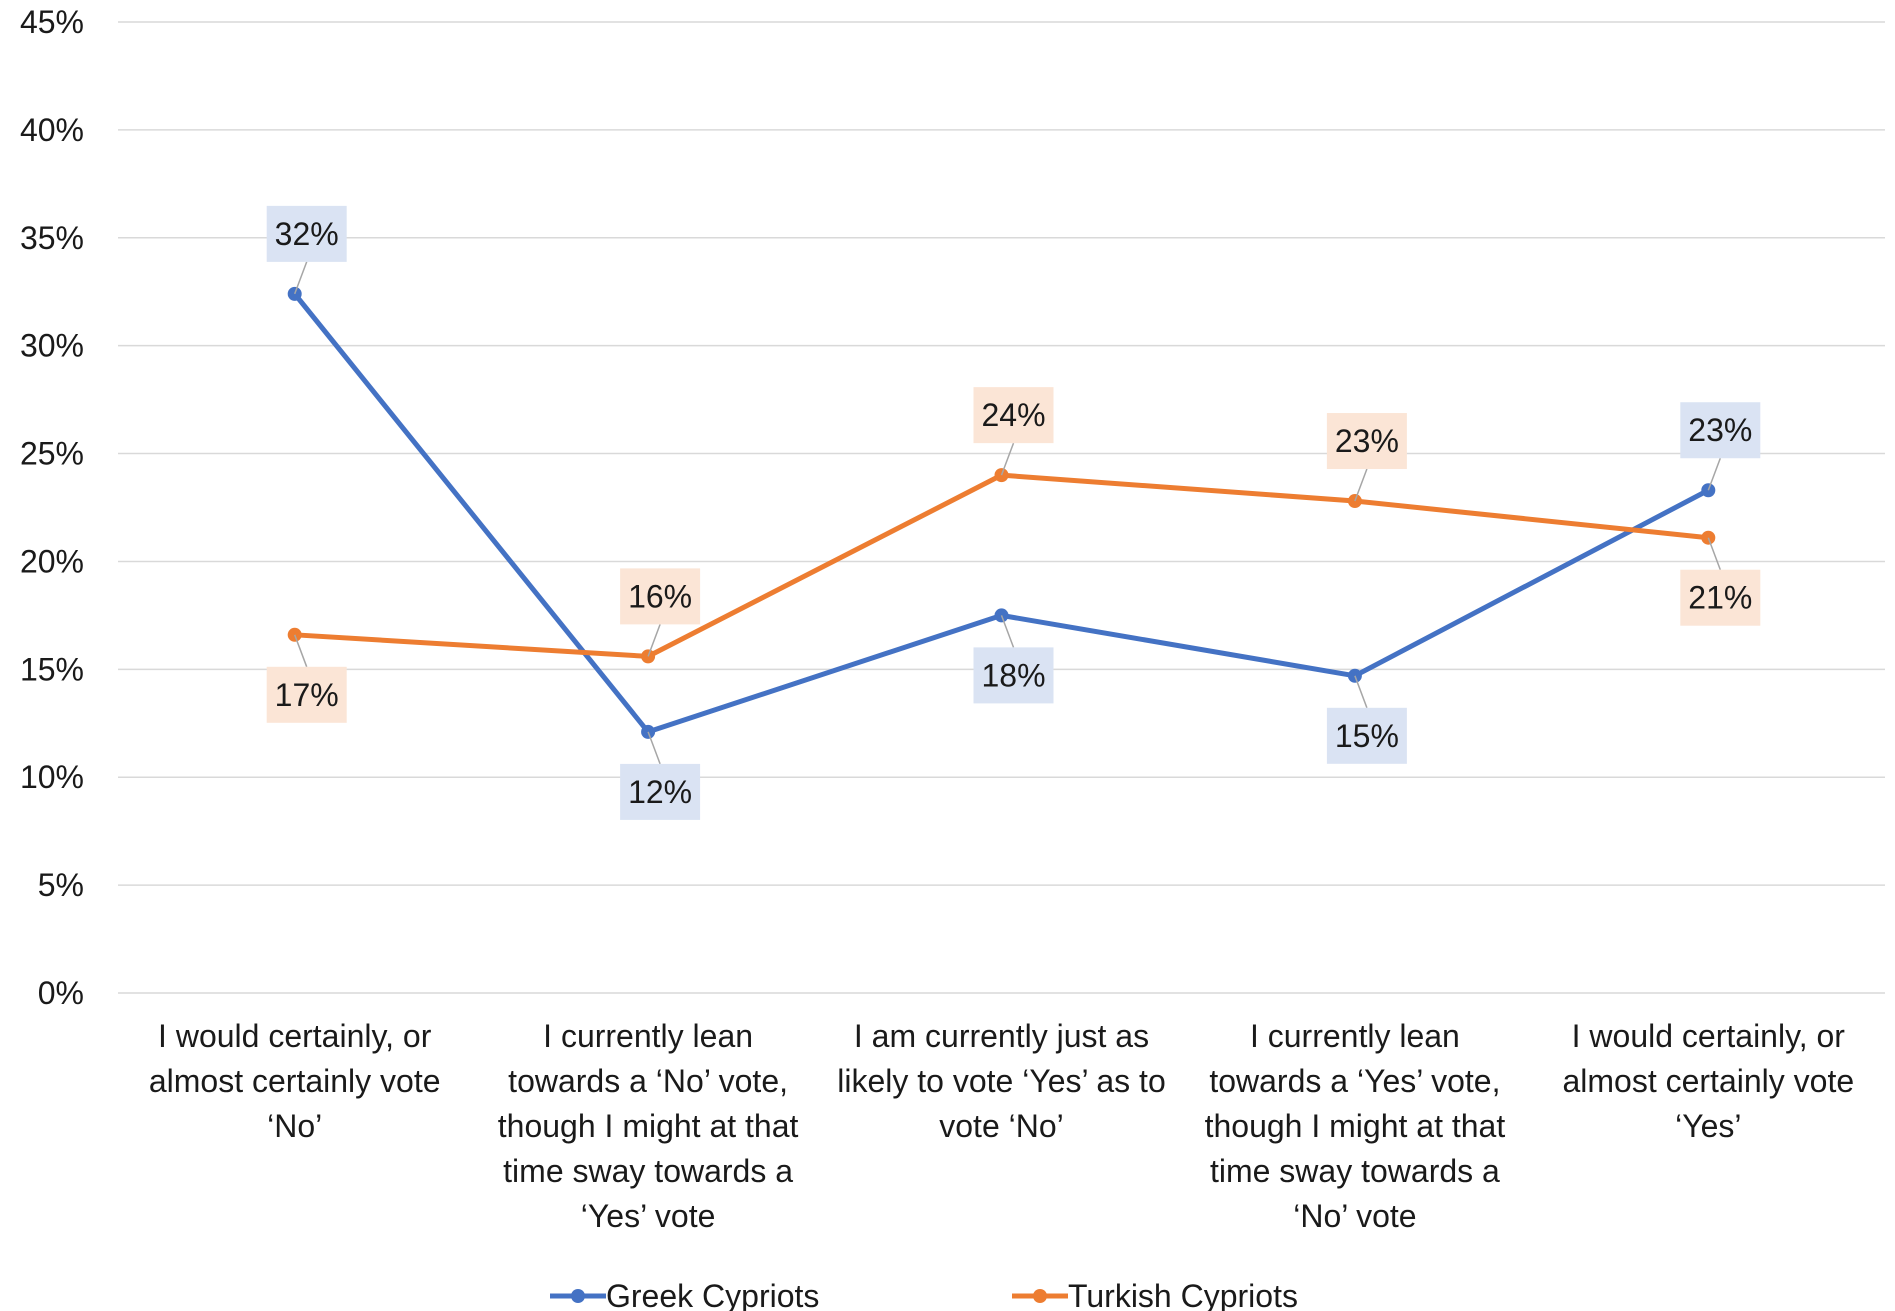 Image resolution: width=1895 pixels, height=1311 pixels. I want to click on data-label: 21%, so click(1720, 598).